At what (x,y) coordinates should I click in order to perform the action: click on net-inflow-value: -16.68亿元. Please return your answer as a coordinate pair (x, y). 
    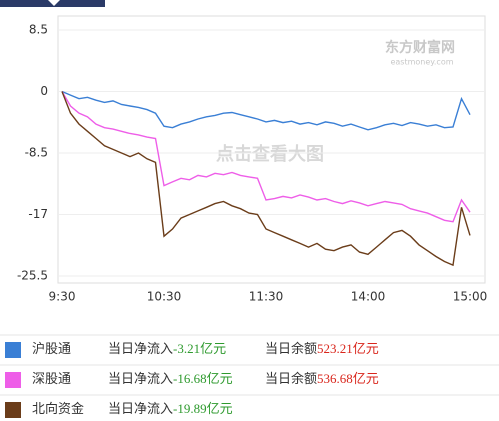
    Looking at the image, I should click on (203, 378).